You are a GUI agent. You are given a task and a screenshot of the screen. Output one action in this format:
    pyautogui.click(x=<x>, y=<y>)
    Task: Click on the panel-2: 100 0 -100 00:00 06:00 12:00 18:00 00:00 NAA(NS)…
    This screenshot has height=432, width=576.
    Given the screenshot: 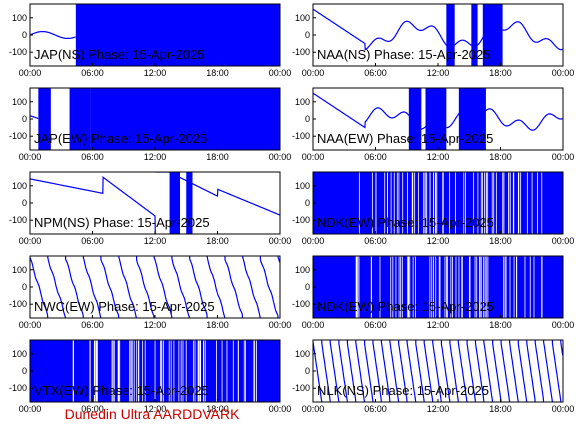 What is the action you would take?
    pyautogui.click(x=433, y=40)
    